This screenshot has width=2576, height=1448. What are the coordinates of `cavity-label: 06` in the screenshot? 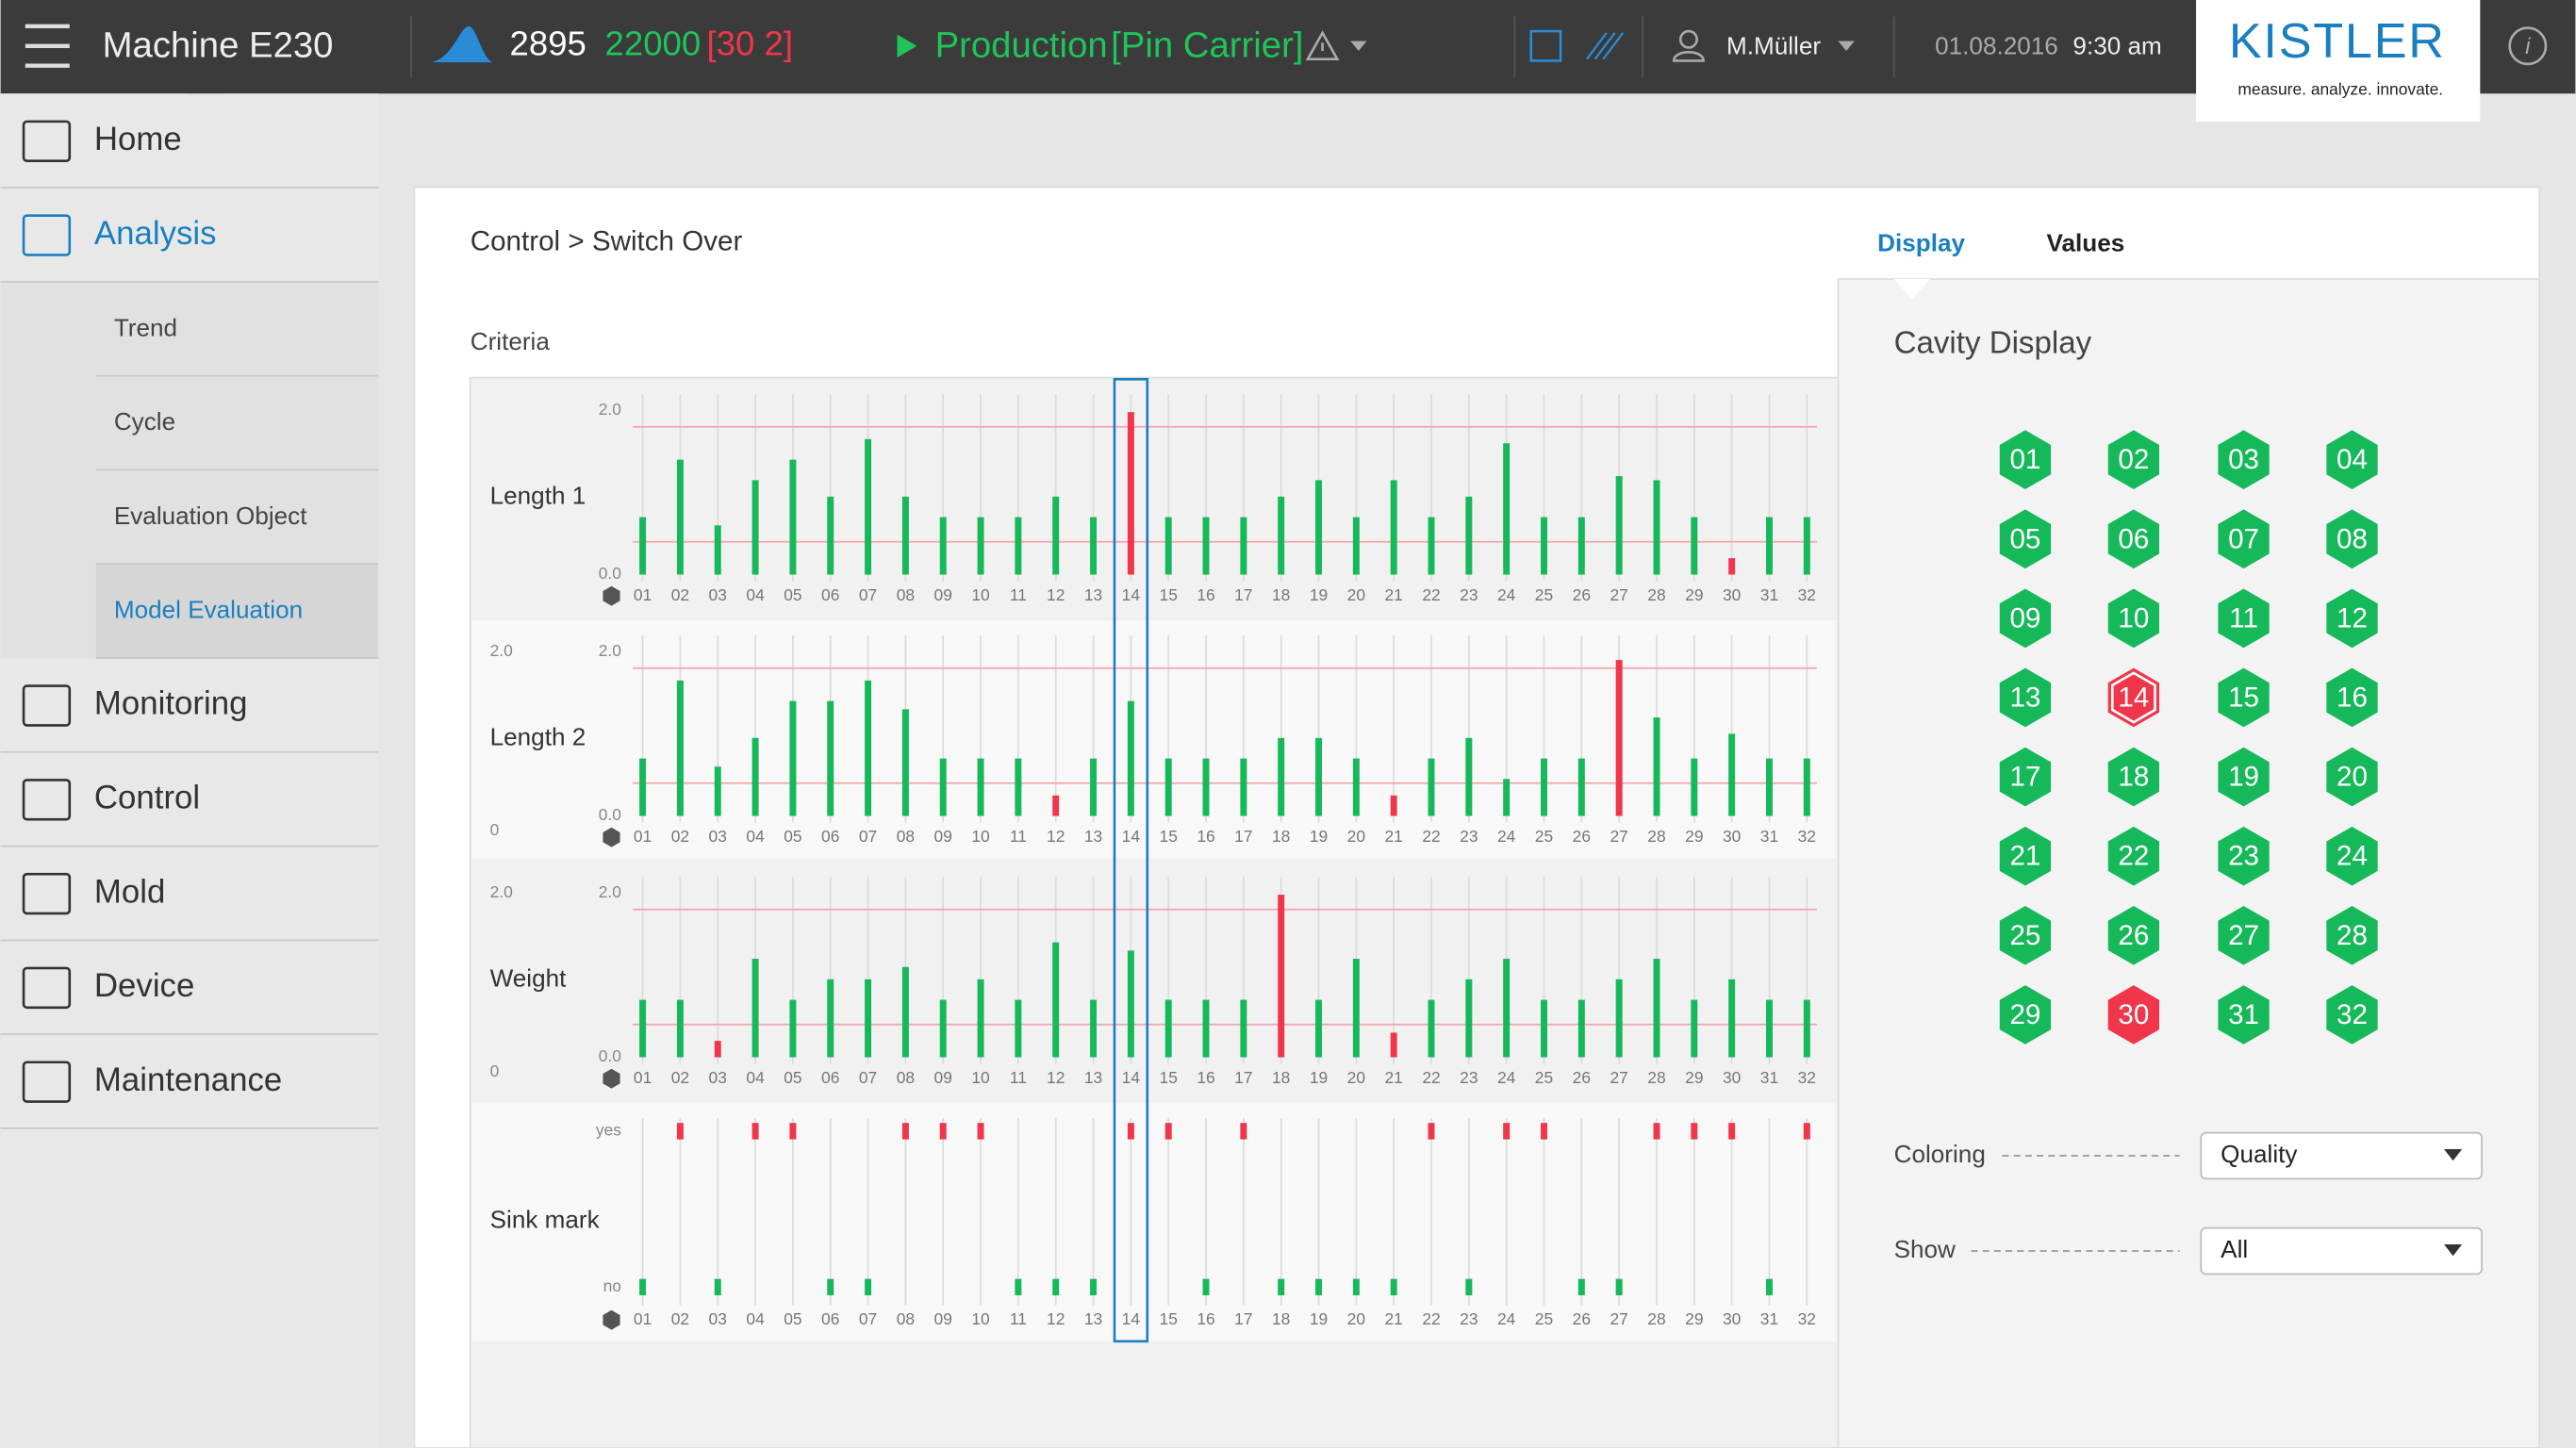 It's located at (2133, 538).